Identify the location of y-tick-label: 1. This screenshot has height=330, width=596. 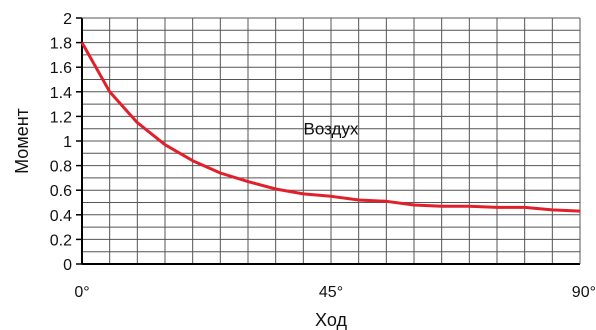
(67, 142).